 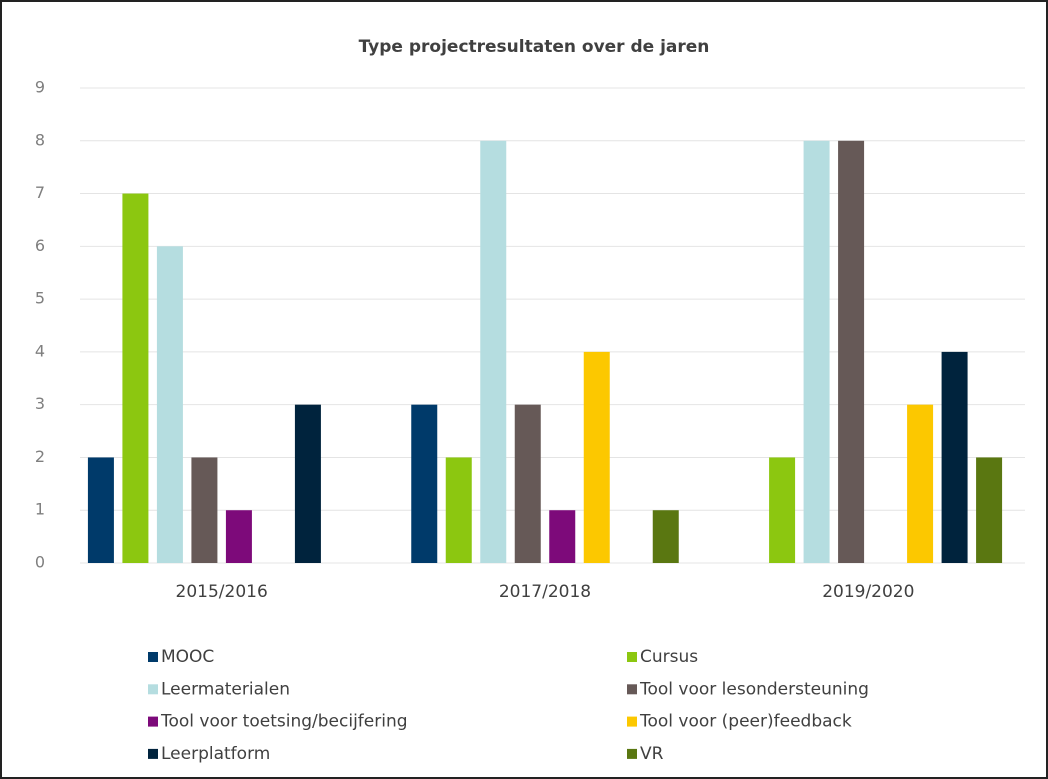 What do you see at coordinates (40, 403) in the screenshot?
I see `y-tick-label: 3` at bounding box center [40, 403].